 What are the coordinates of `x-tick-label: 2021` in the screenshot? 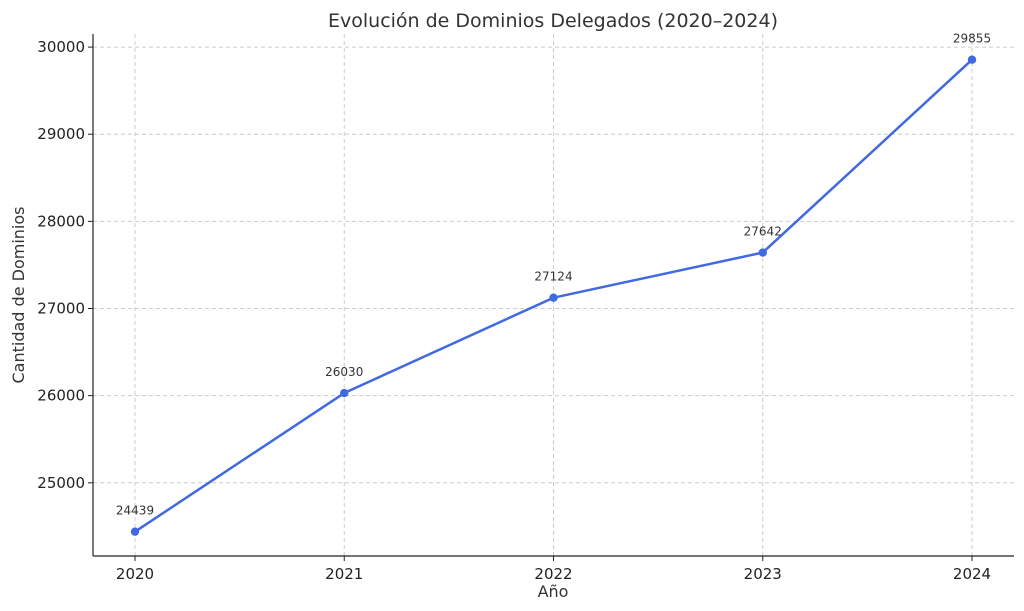 It's located at (344, 574).